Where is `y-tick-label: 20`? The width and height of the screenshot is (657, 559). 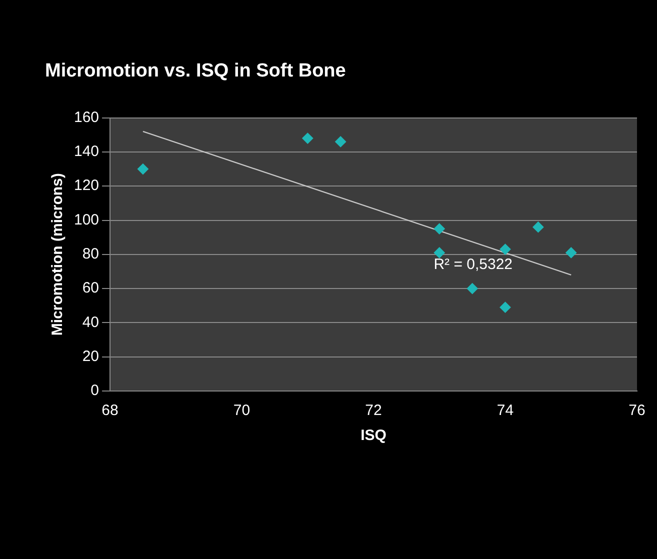 y-tick-label: 20 is located at coordinates (91, 356).